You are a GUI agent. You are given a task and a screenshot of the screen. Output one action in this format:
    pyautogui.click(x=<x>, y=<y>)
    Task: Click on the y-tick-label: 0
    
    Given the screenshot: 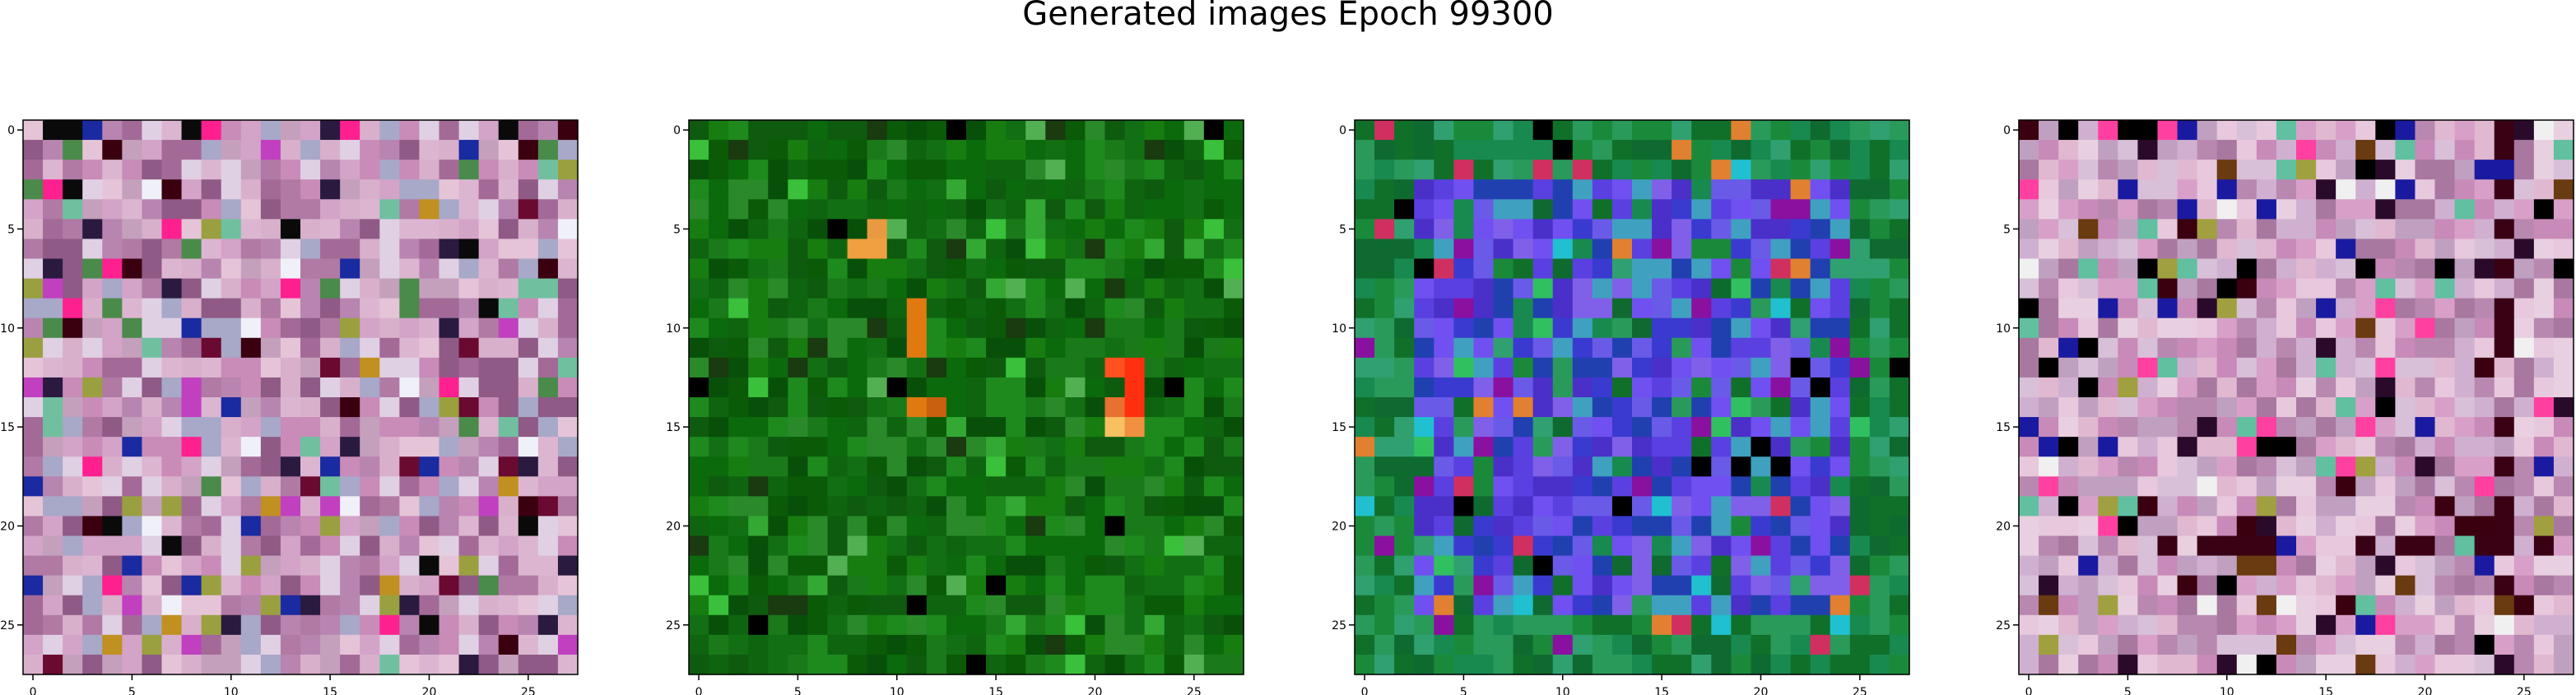 What is the action you would take?
    pyautogui.click(x=2007, y=130)
    